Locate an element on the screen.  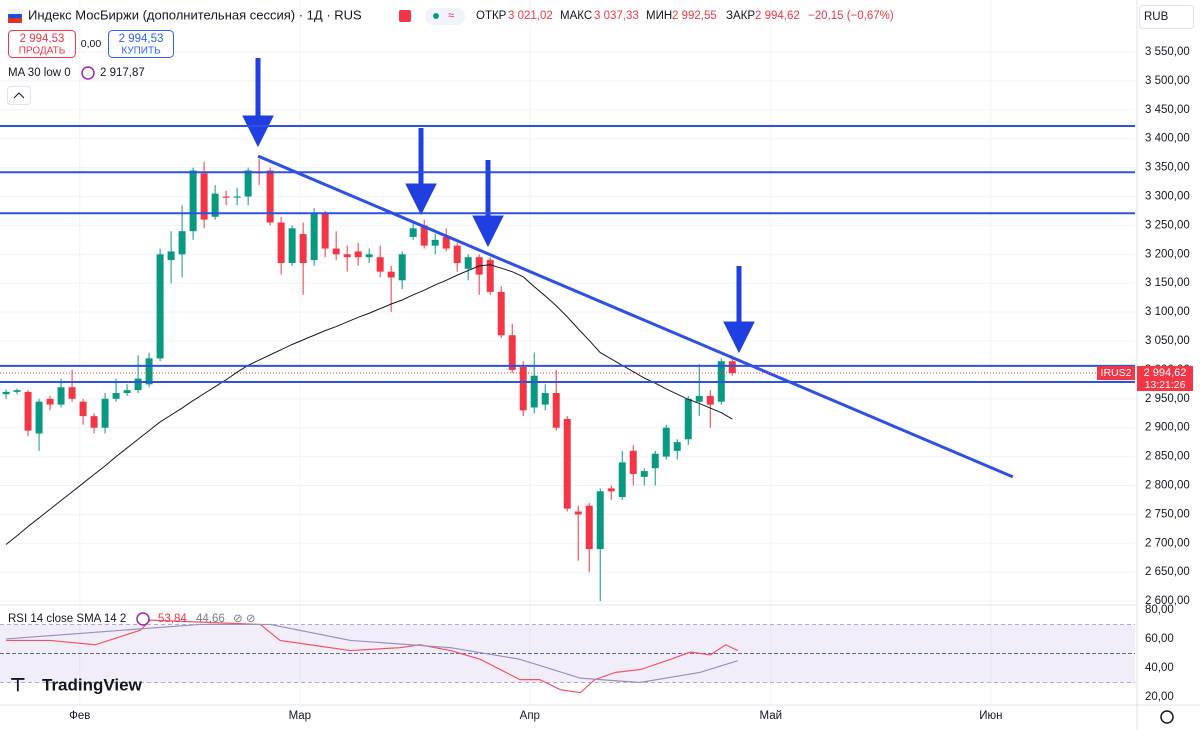
y-tick-label: 3 350,00 is located at coordinates (1167, 168).